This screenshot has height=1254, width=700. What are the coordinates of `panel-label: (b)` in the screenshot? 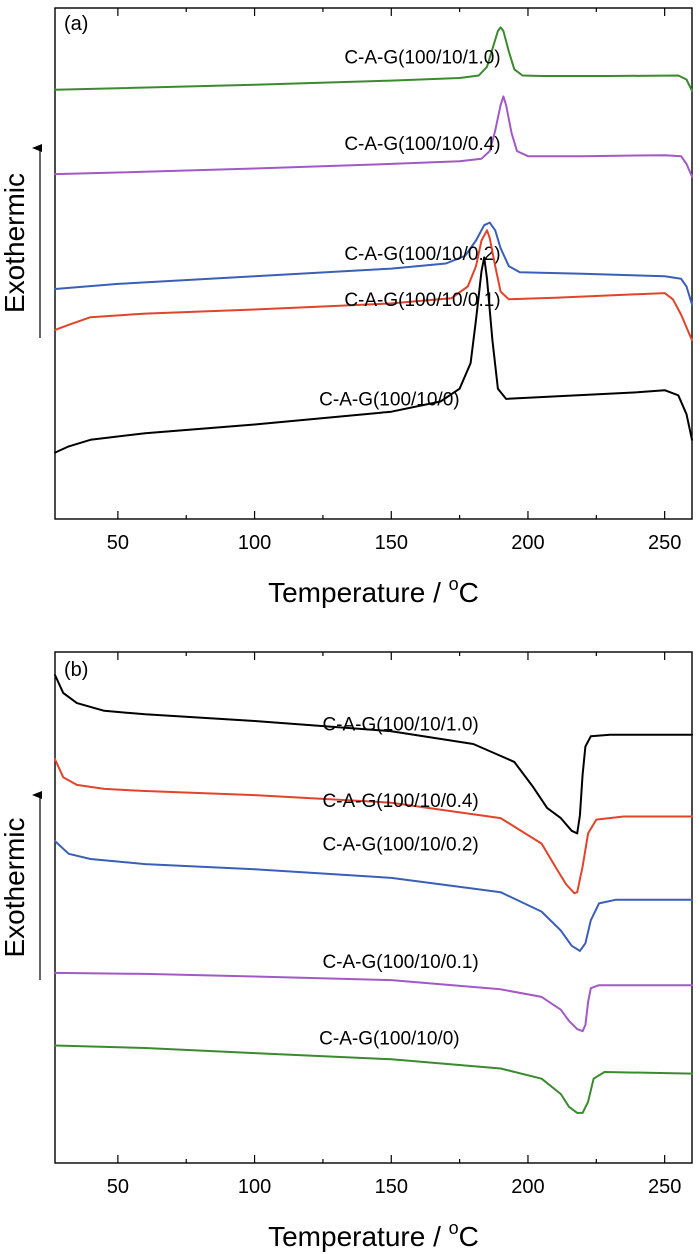 It's located at (76, 670).